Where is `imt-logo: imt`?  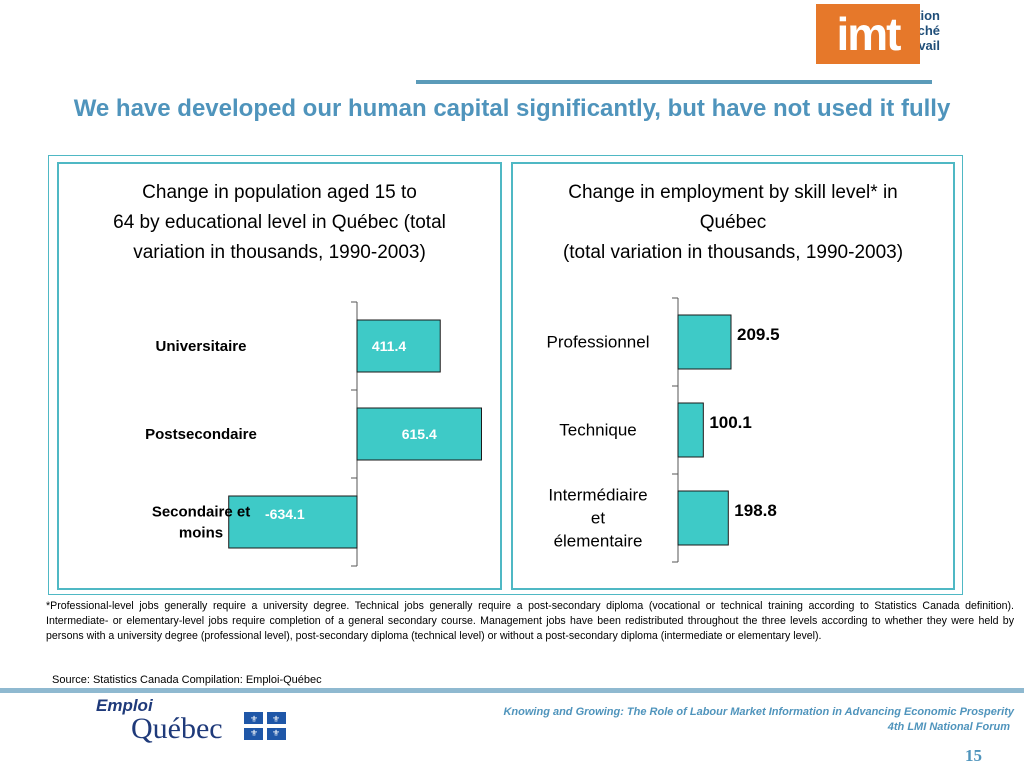 imt-logo: imt is located at coordinates (868, 34).